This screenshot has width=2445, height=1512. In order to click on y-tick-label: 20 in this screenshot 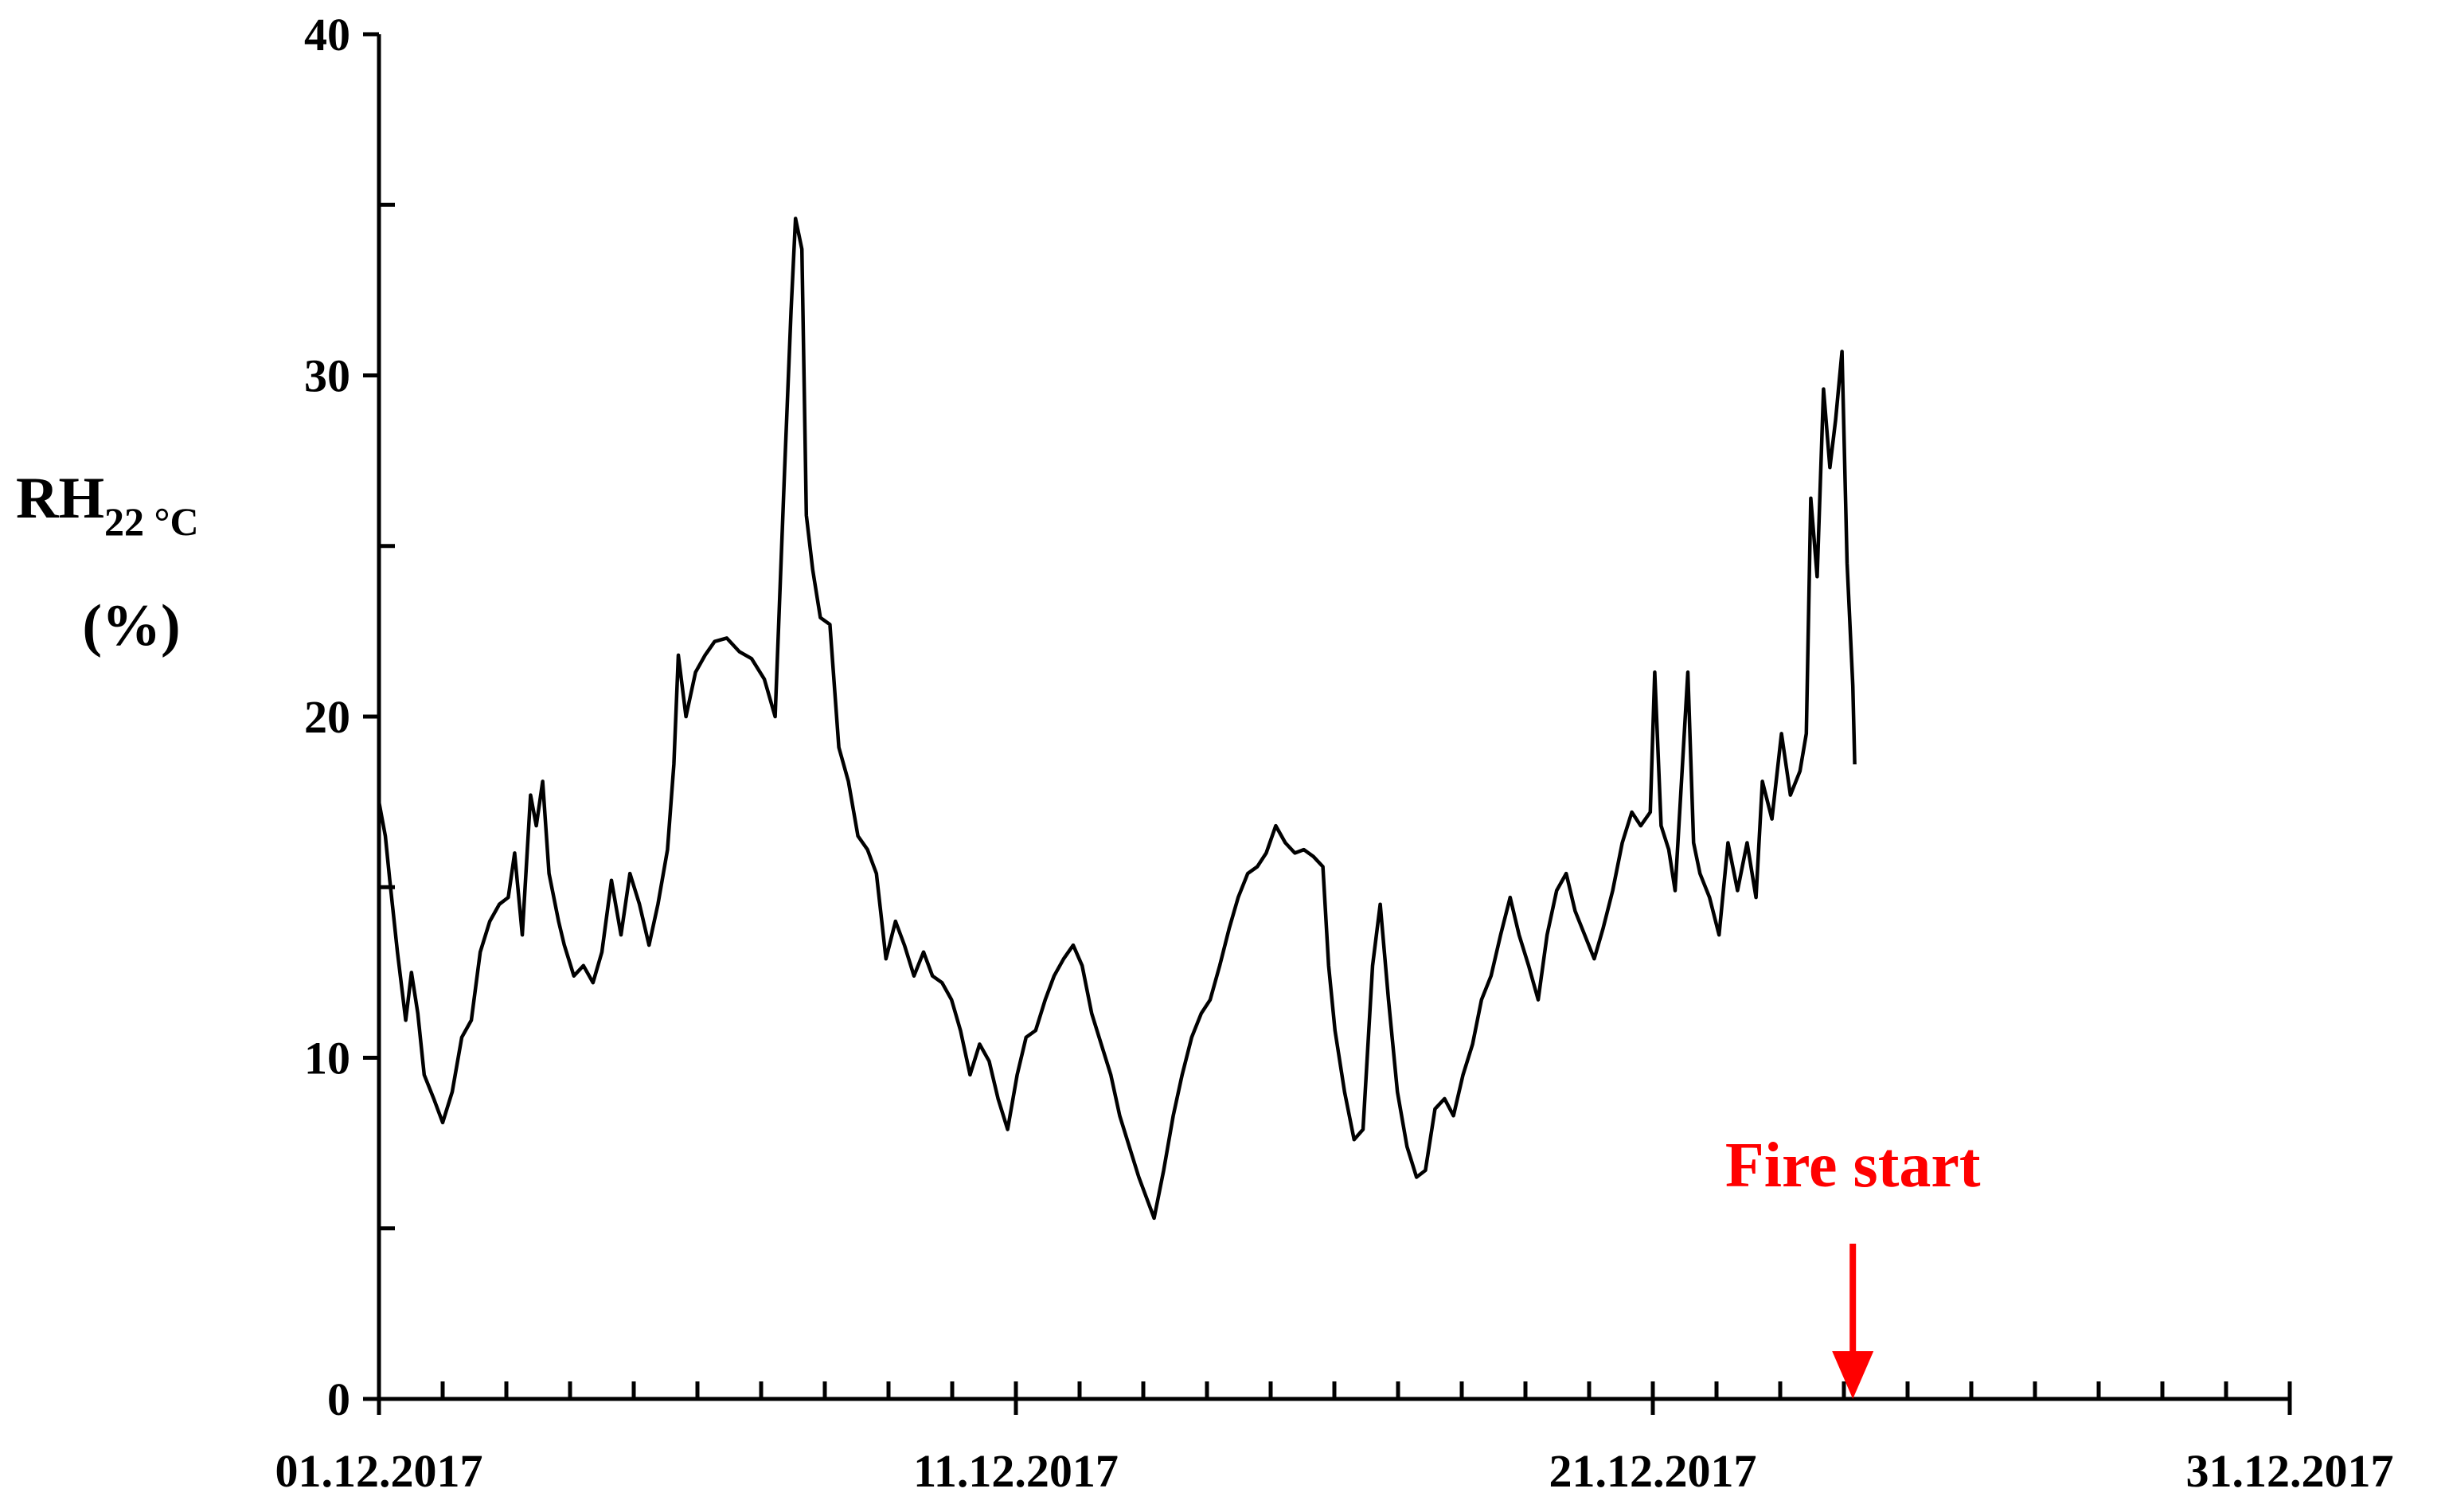, I will do `click(327, 717)`.